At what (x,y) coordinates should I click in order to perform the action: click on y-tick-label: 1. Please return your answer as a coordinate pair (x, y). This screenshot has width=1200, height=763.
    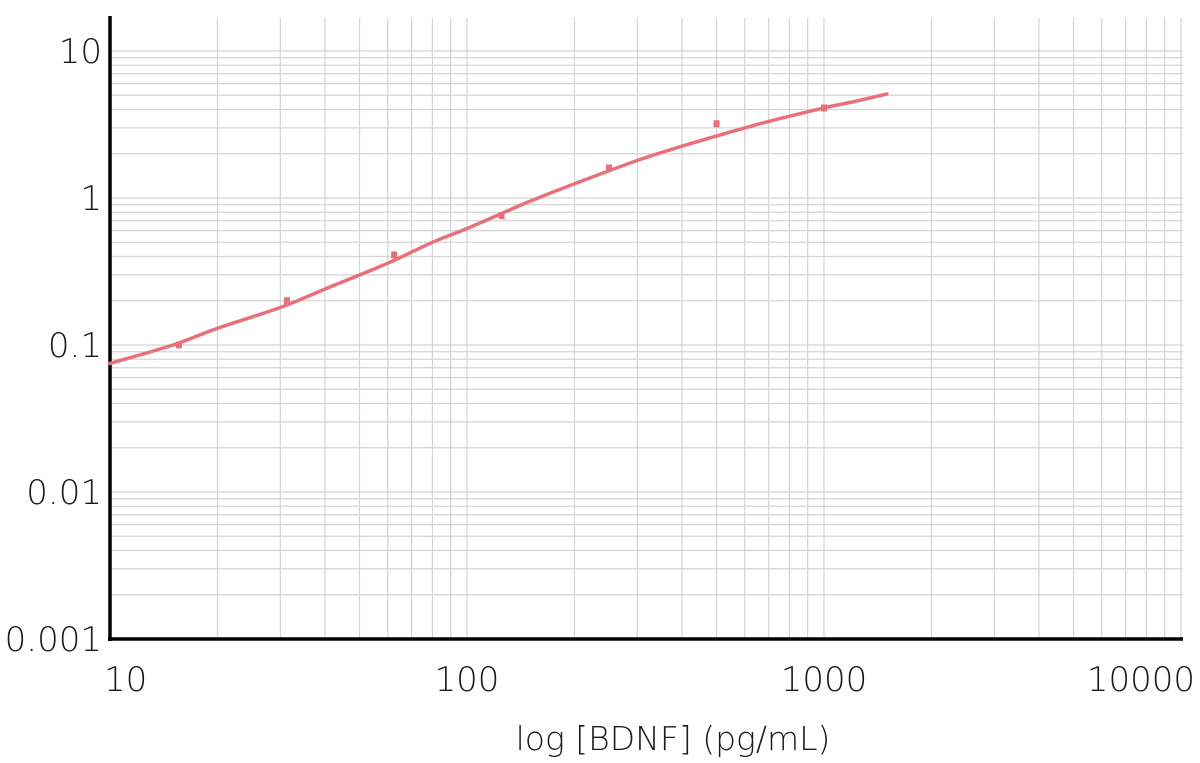
    Looking at the image, I should click on (91, 199).